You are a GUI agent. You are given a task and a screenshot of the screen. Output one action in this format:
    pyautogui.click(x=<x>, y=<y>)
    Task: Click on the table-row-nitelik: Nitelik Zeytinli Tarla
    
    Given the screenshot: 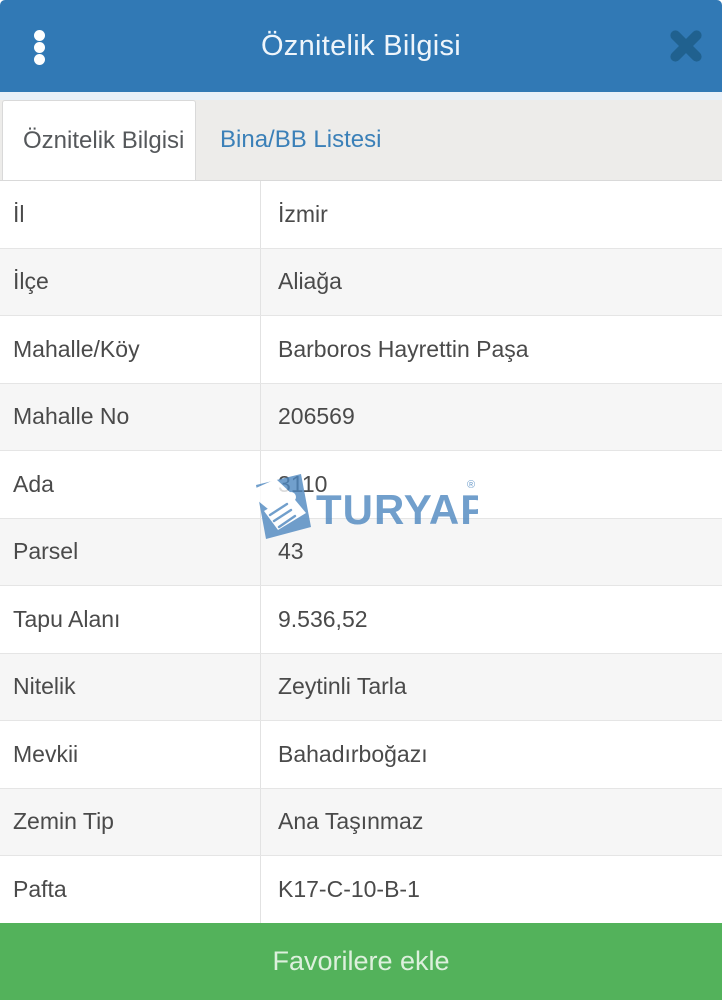 What is the action you would take?
    pyautogui.click(x=361, y=687)
    